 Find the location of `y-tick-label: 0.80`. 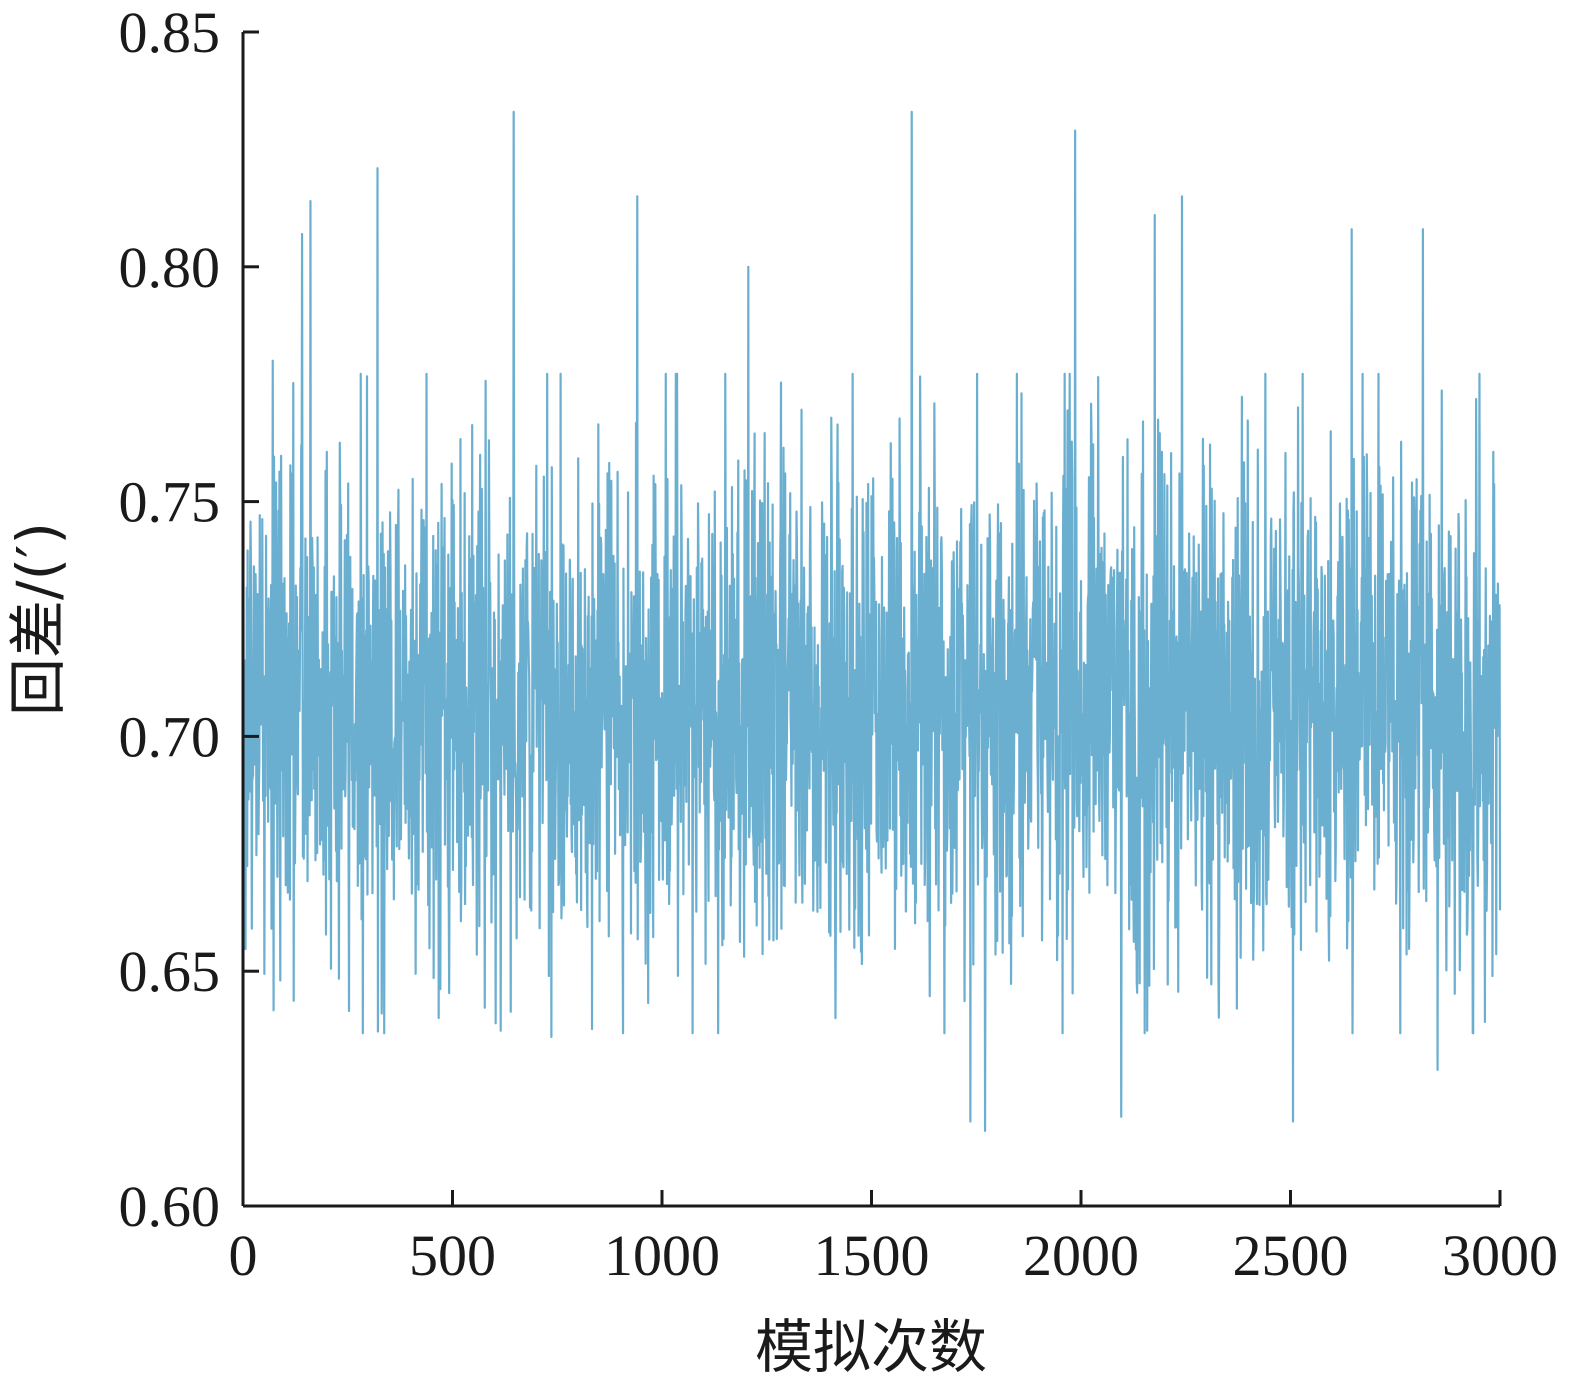

y-tick-label: 0.80 is located at coordinates (170, 267).